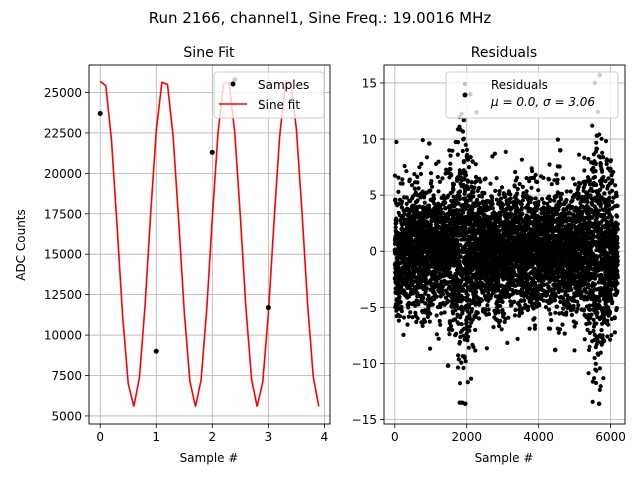  Describe the element at coordinates (21, 245) in the screenshot. I see `sine-fit-ylabel: ADC Counts` at that location.